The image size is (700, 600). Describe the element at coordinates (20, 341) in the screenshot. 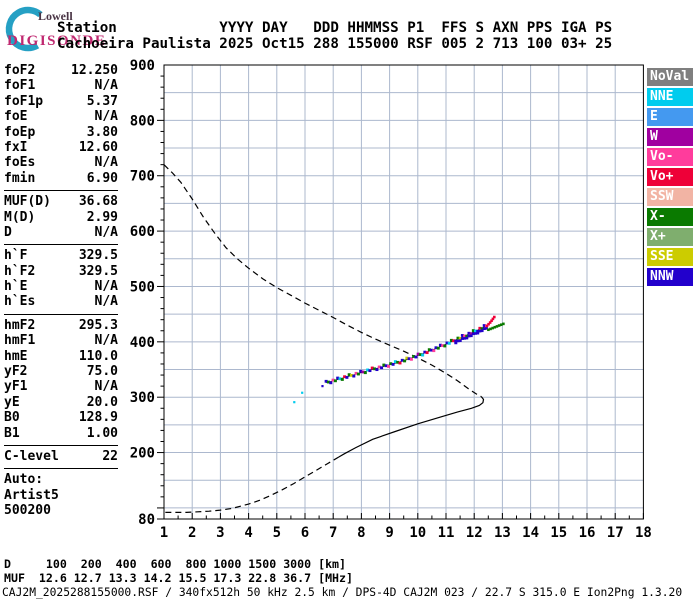

I see `param-label: hmF1` at that location.